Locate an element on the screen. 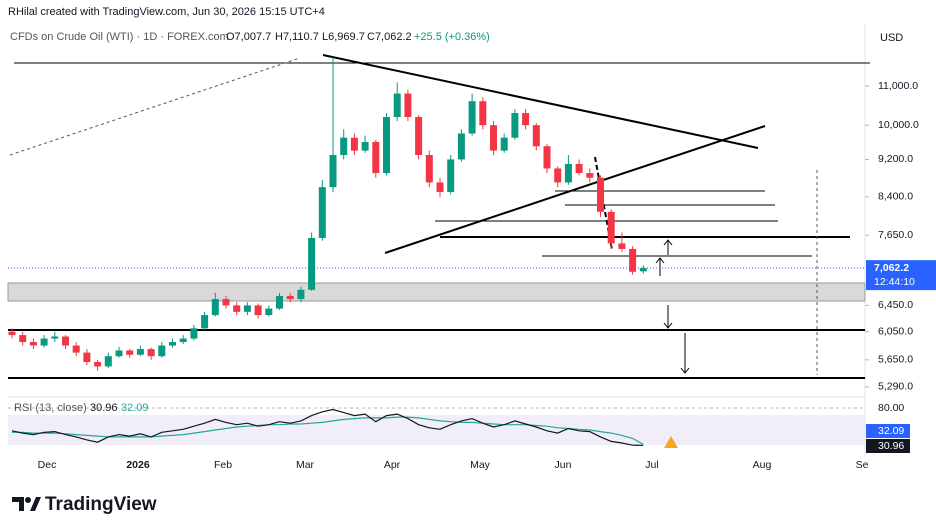 Image resolution: width=936 pixels, height=530 pixels. rsi-line is located at coordinates (327, 427).